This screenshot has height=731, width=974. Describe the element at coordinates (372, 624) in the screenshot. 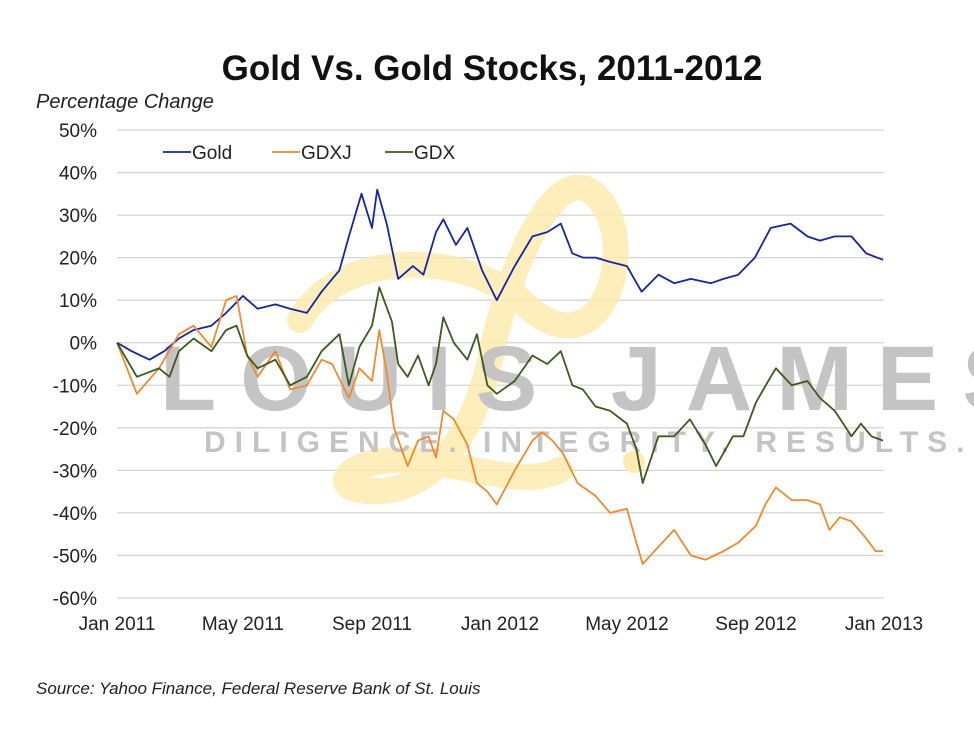

I see `x-tick-label: Sep 2011` at that location.